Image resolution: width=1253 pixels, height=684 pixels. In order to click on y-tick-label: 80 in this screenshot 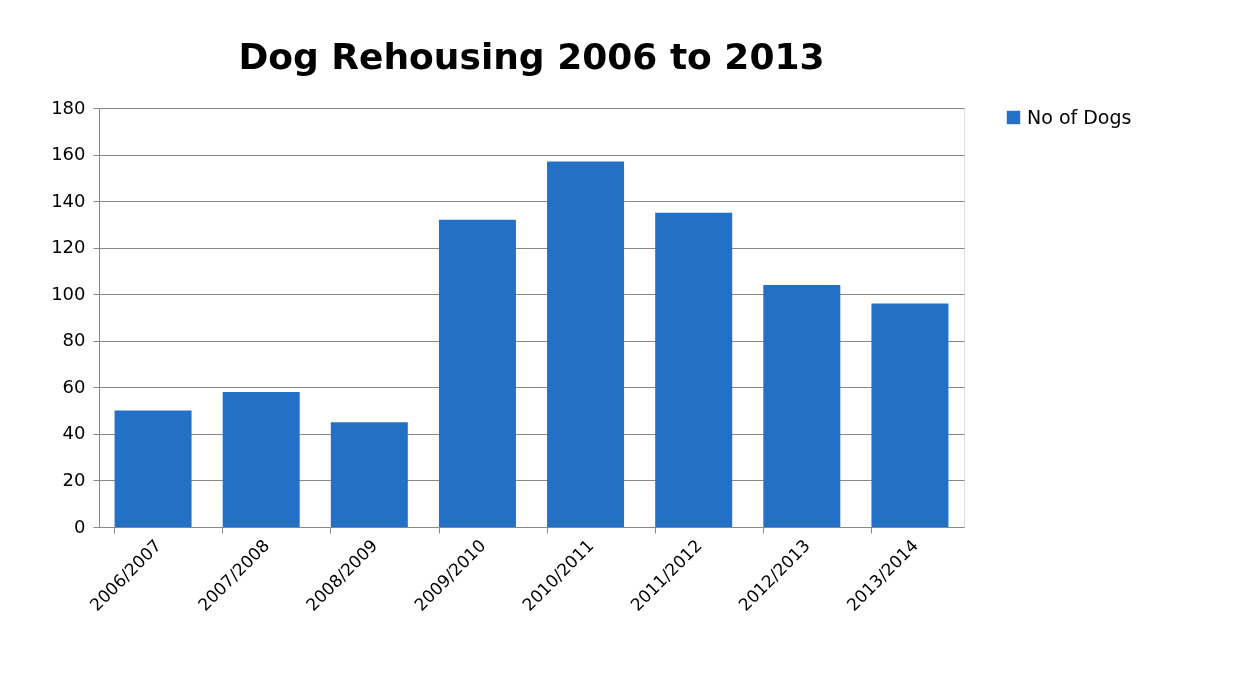, I will do `click(74, 340)`.